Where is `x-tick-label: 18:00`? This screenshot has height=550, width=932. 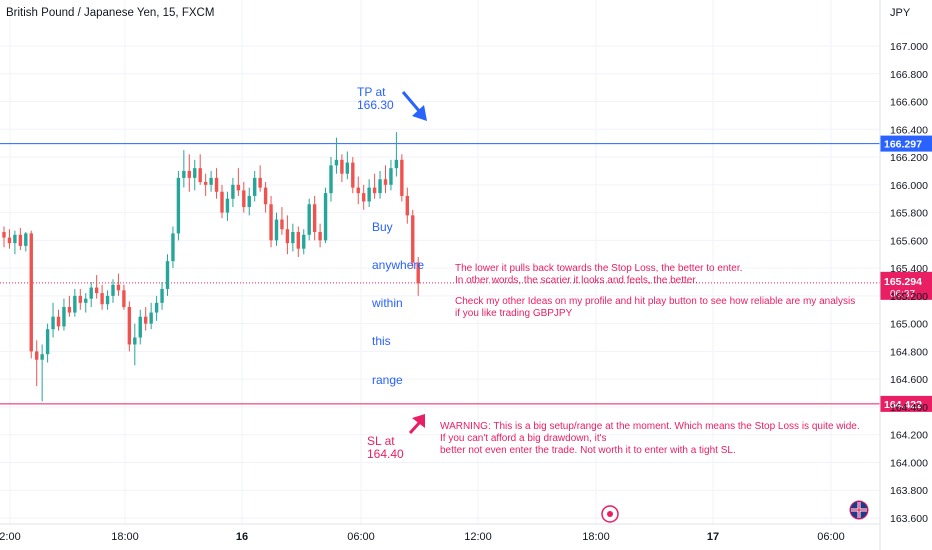 x-tick-label: 18:00 is located at coordinates (596, 537).